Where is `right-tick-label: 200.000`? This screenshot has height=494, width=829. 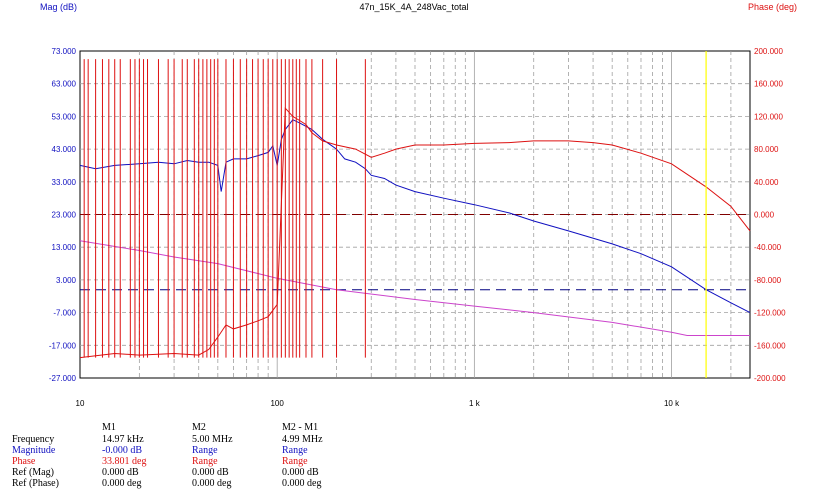 right-tick-label: 200.000 is located at coordinates (768, 51).